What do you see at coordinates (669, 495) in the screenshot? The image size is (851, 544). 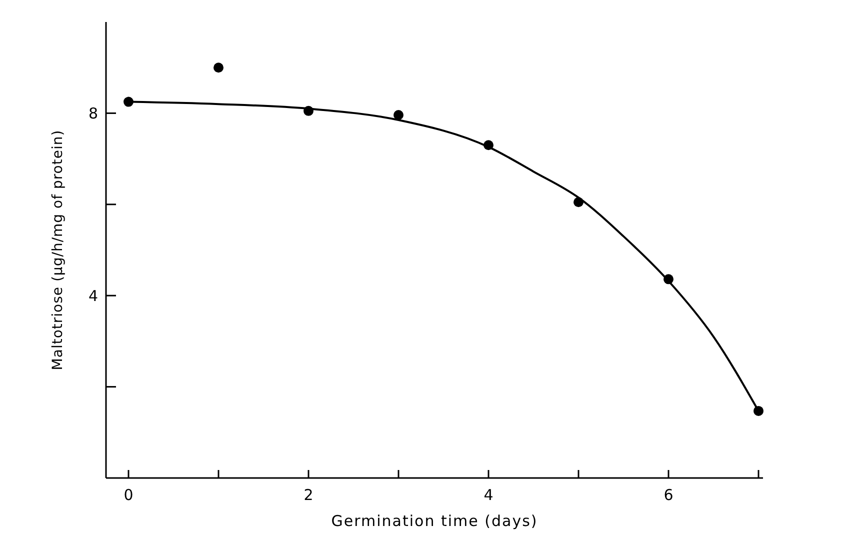 I see `x-tick-label: 6` at bounding box center [669, 495].